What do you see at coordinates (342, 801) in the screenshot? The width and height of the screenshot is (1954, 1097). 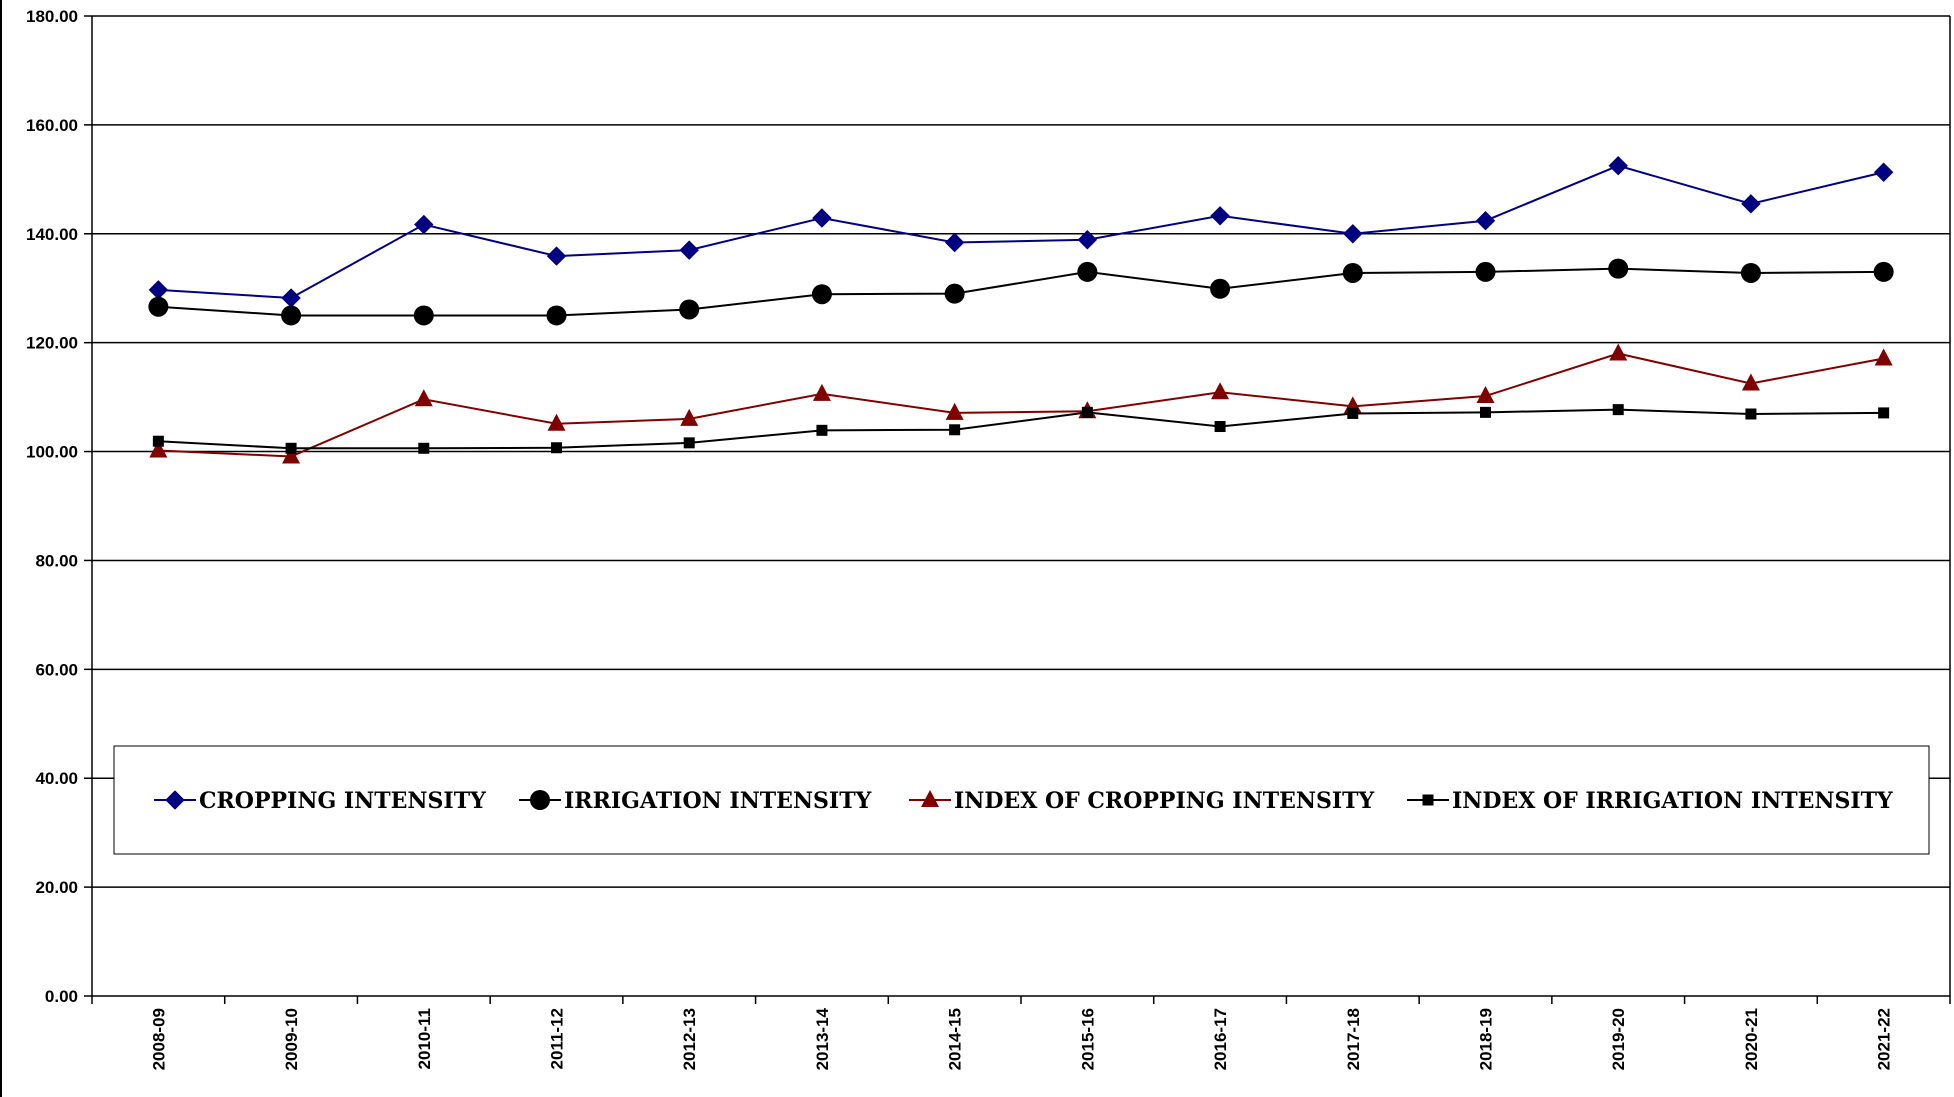 I see `legend-label: CROPPING INTENSITY` at bounding box center [342, 801].